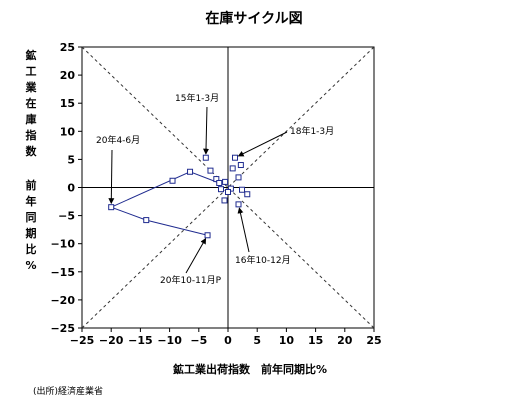 The height and width of the screenshot is (413, 508). What do you see at coordinates (254, 19) in the screenshot?
I see `chart-title: 在庫サイクル図` at bounding box center [254, 19].